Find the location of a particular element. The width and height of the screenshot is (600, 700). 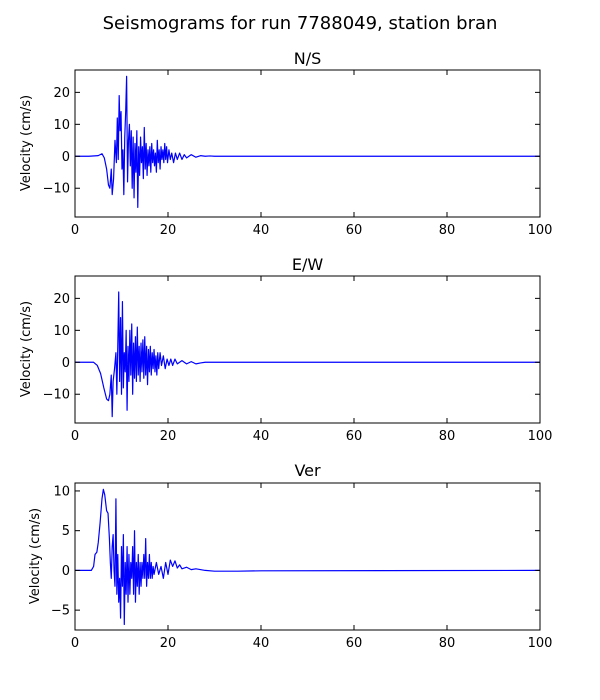

x-tick-label-ew: 60 is located at coordinates (354, 436).